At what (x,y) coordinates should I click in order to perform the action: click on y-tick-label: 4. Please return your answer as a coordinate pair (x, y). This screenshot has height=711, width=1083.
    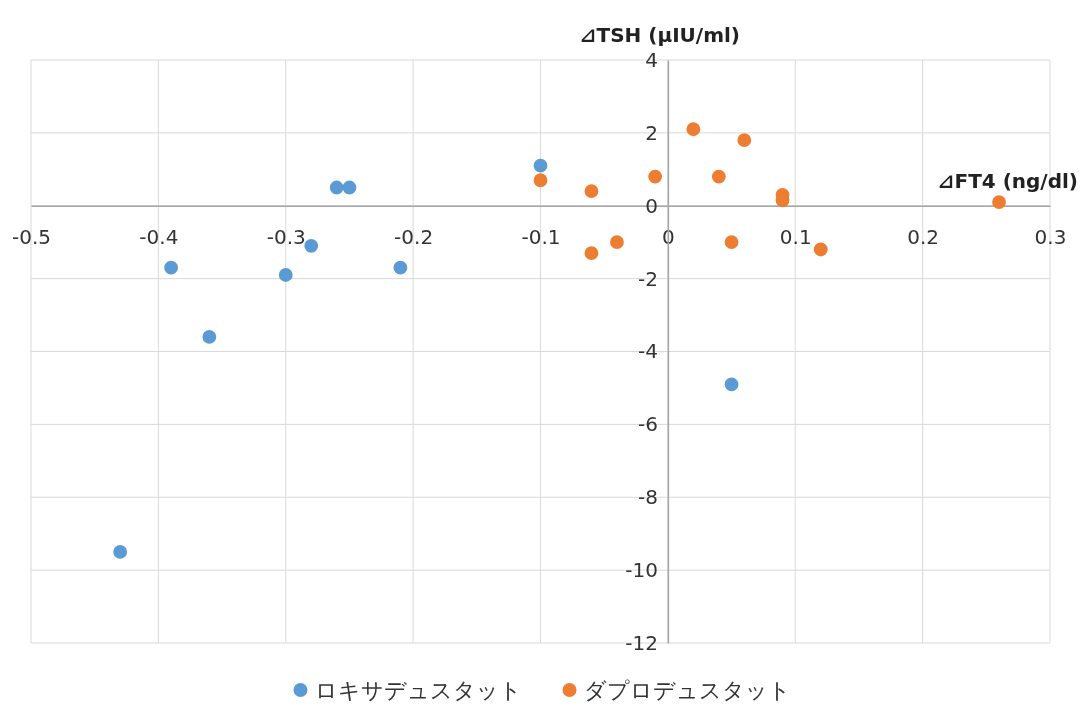
    Looking at the image, I should click on (651, 59).